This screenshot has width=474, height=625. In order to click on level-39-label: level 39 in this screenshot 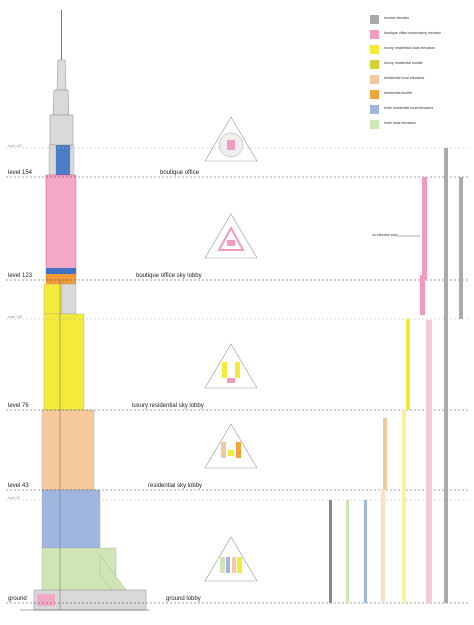, I will do `click(14, 498)`.